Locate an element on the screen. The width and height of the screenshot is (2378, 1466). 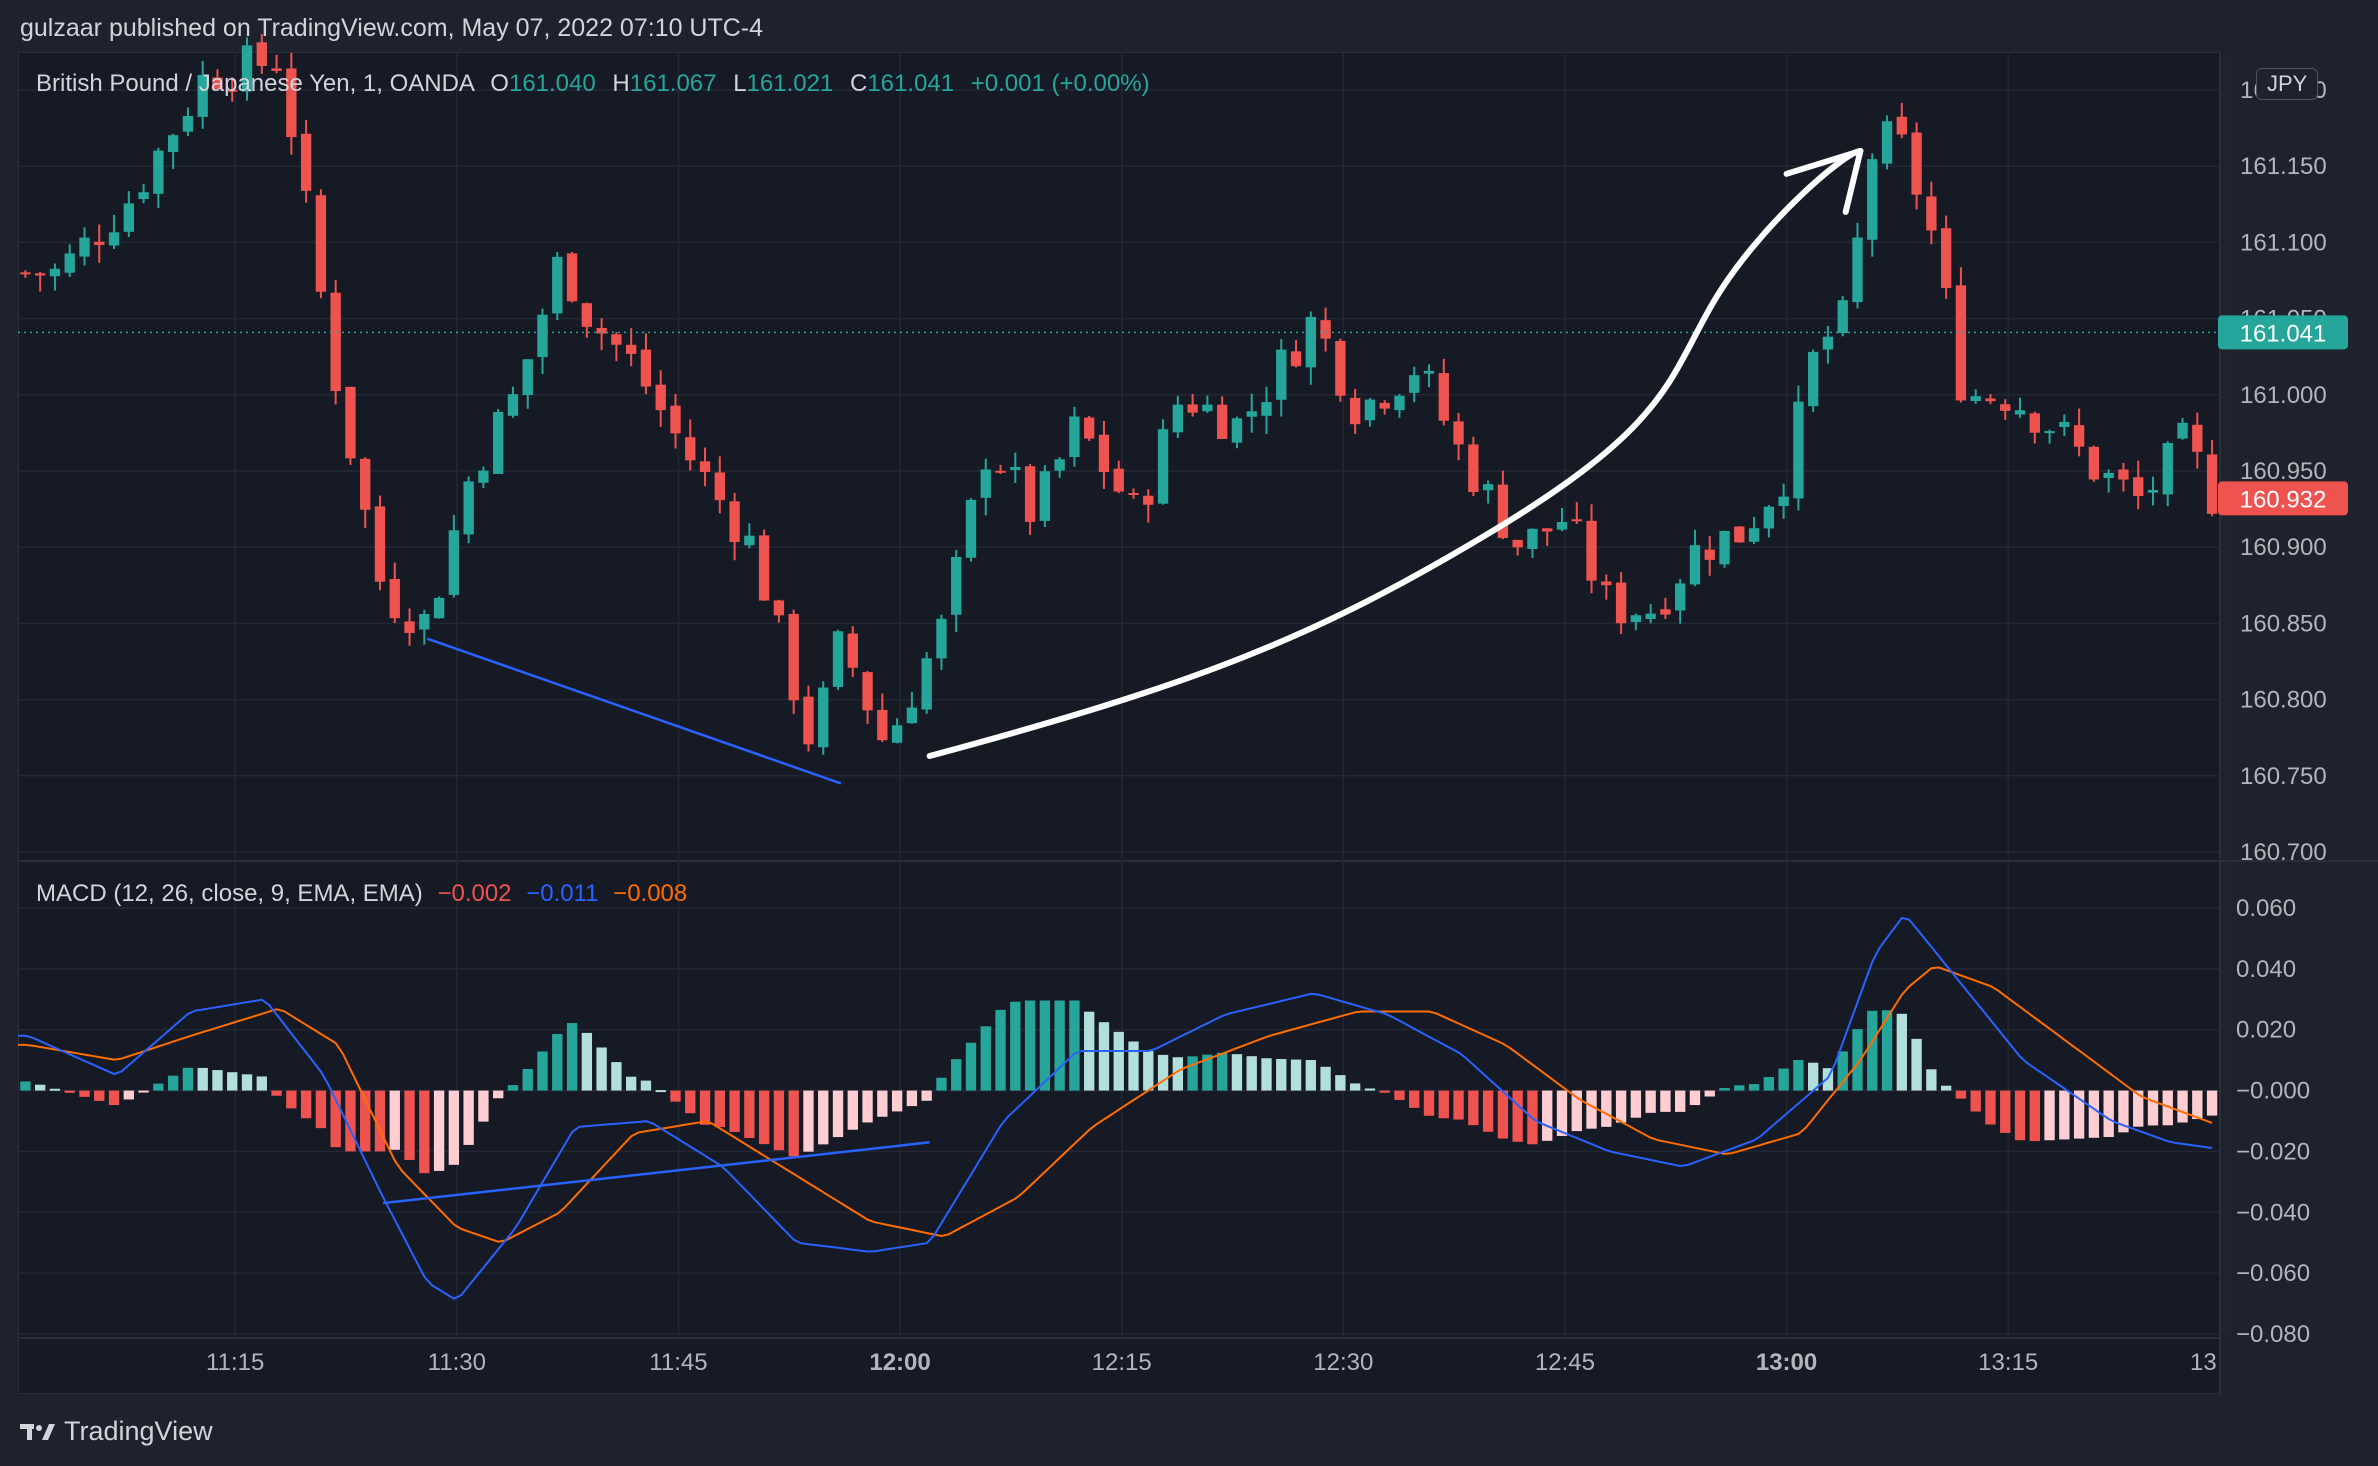
price-tick-label: 160.850 is located at coordinates (2283, 623).